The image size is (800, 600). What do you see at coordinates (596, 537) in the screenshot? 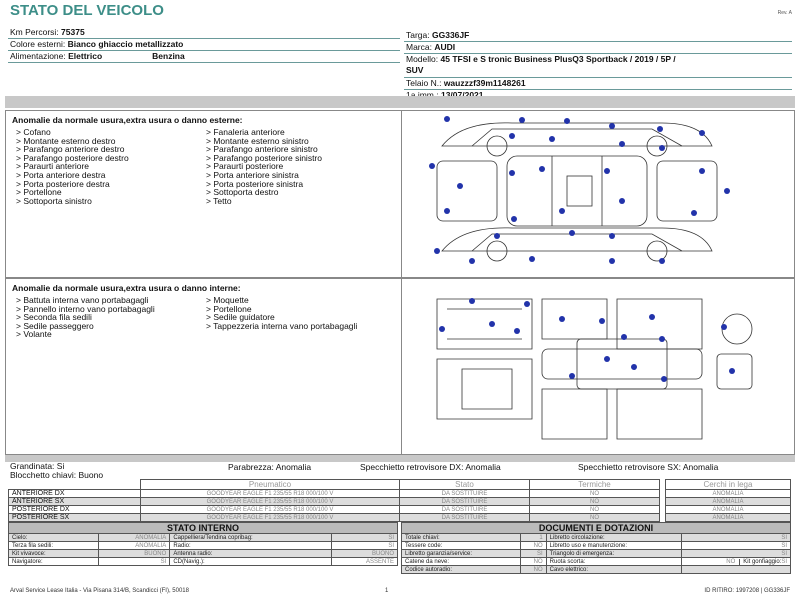
I see `status-row: Totale chiavi: 1 Libretto circolazione: SI` at bounding box center [596, 537].